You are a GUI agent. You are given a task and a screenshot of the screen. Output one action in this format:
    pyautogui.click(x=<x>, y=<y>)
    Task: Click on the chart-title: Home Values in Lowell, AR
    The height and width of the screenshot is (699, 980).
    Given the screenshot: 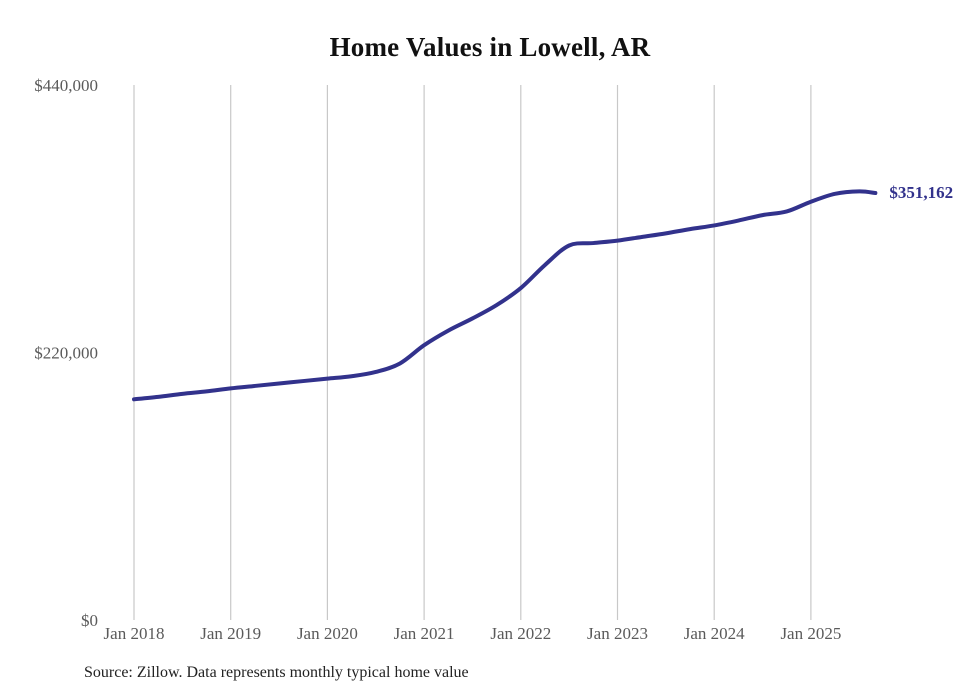 What is the action you would take?
    pyautogui.click(x=490, y=47)
    